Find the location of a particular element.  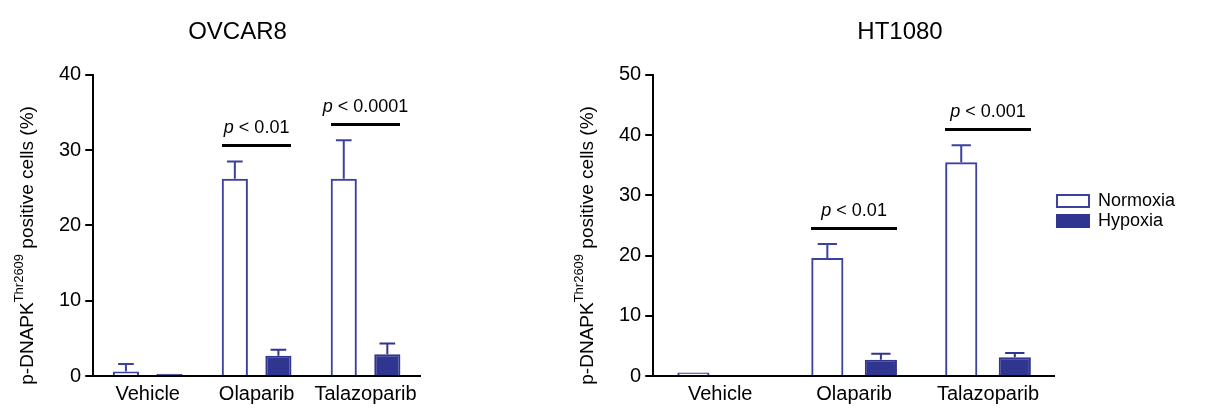

chart-title: HT1080 is located at coordinates (900, 31).